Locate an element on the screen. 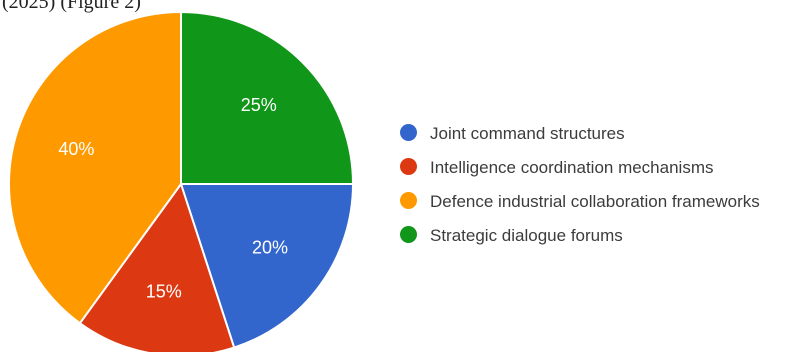  pie-slice-strategic-dialogue-forums is located at coordinates (267, 97).